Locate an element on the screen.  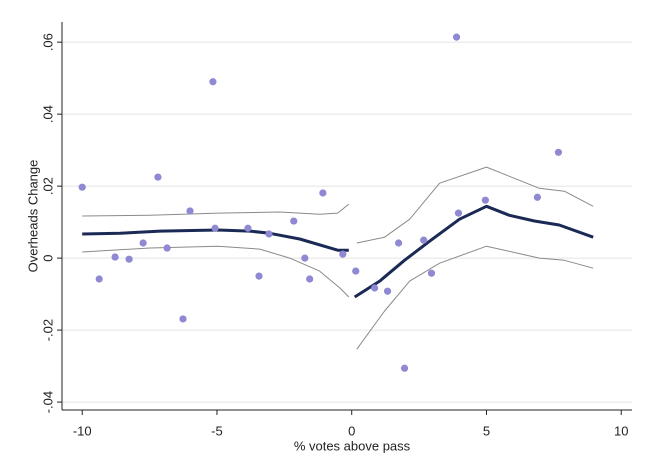
y-axis-label: Overheads Change is located at coordinates (32, 216).